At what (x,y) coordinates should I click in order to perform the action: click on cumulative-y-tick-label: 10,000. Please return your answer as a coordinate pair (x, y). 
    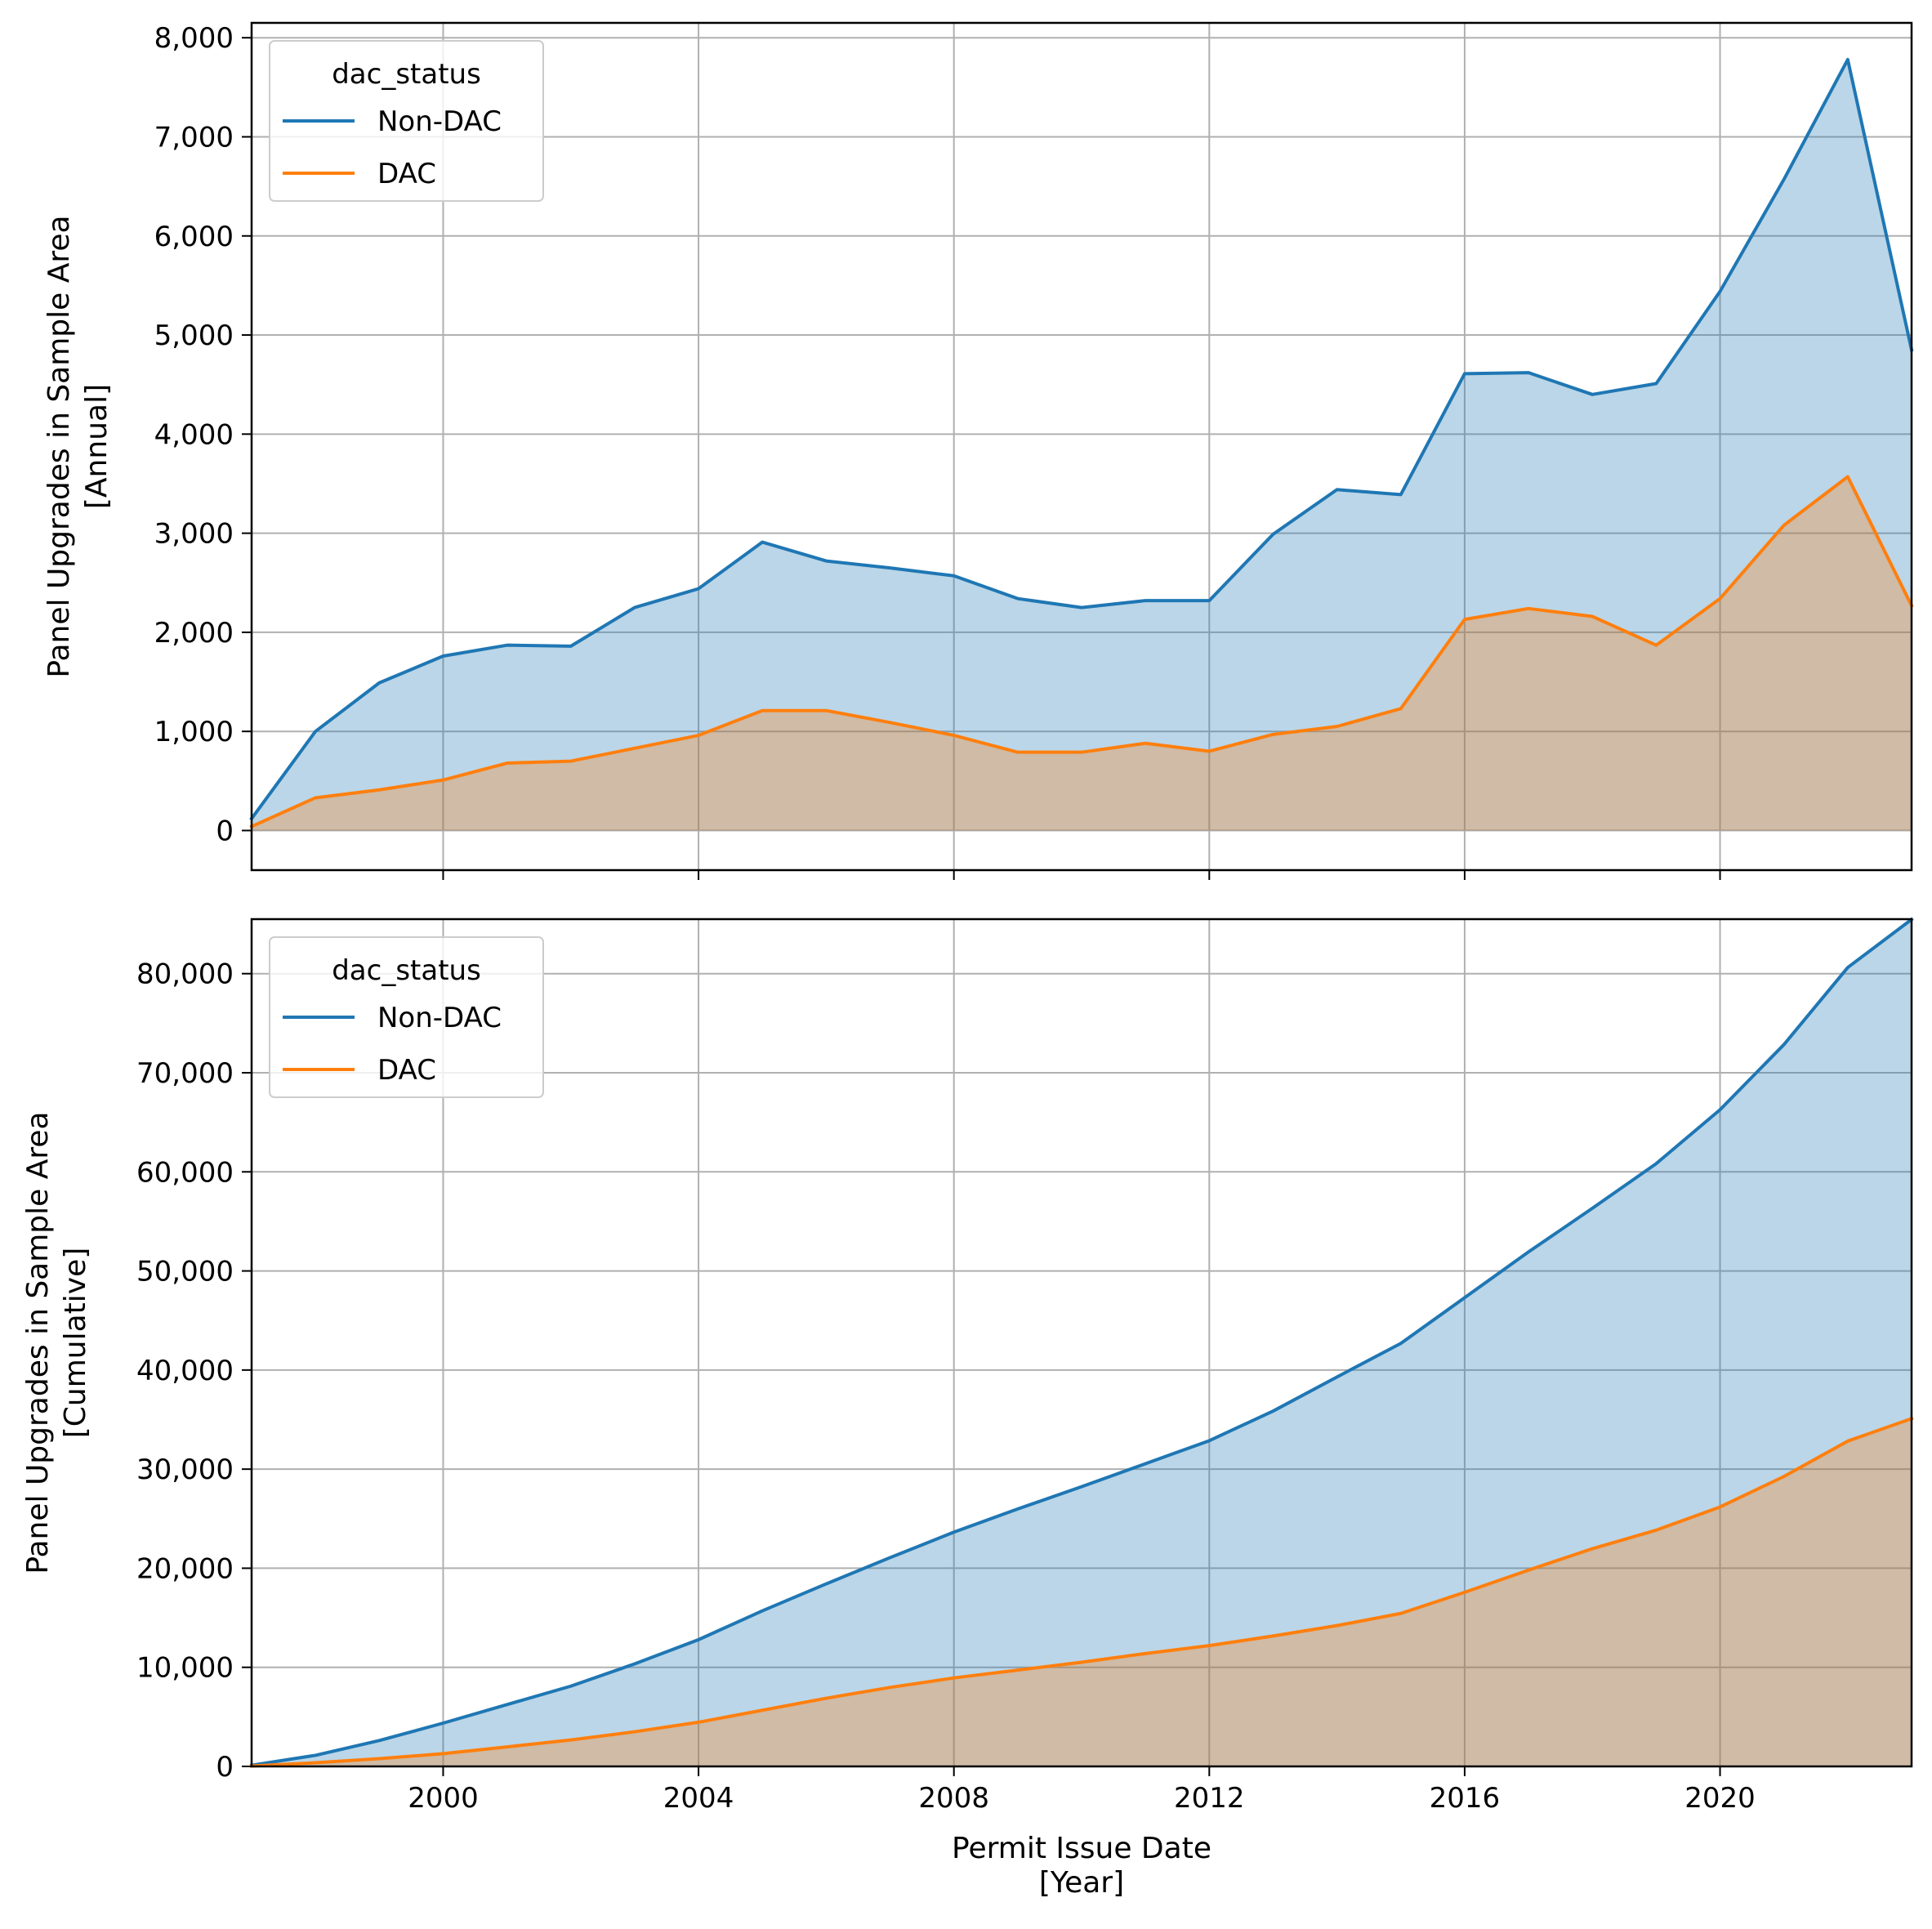
    Looking at the image, I should click on (185, 1668).